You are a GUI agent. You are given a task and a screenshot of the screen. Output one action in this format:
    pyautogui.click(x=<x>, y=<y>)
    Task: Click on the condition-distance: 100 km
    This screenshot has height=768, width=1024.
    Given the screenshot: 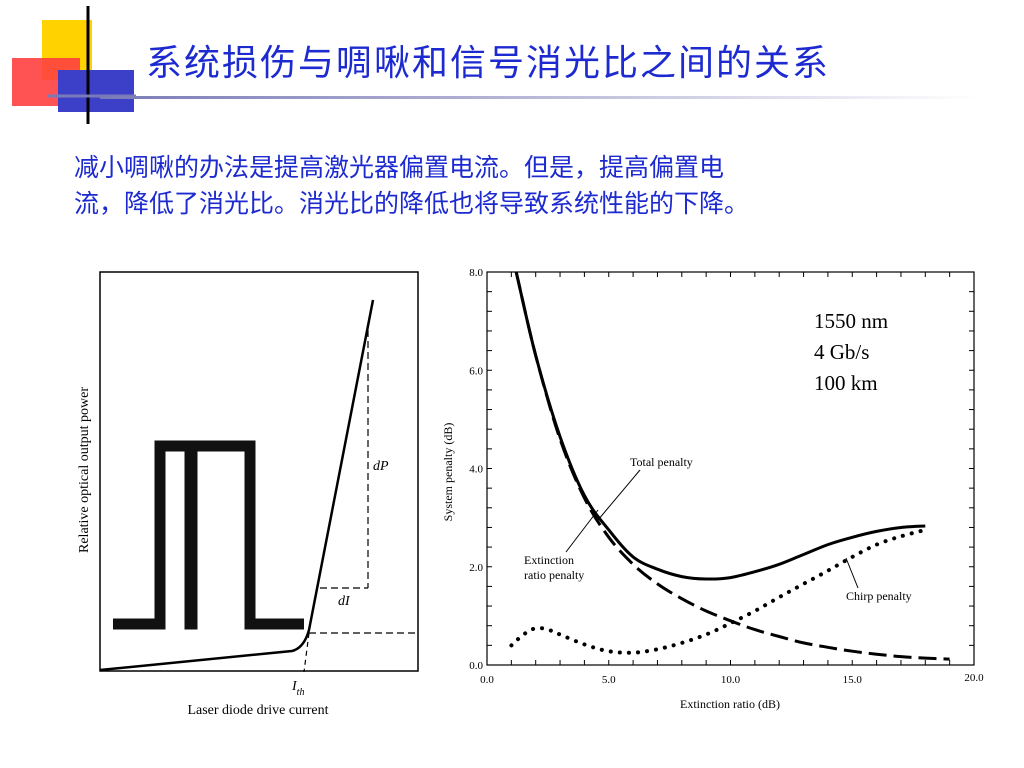 What is the action you would take?
    pyautogui.click(x=846, y=383)
    